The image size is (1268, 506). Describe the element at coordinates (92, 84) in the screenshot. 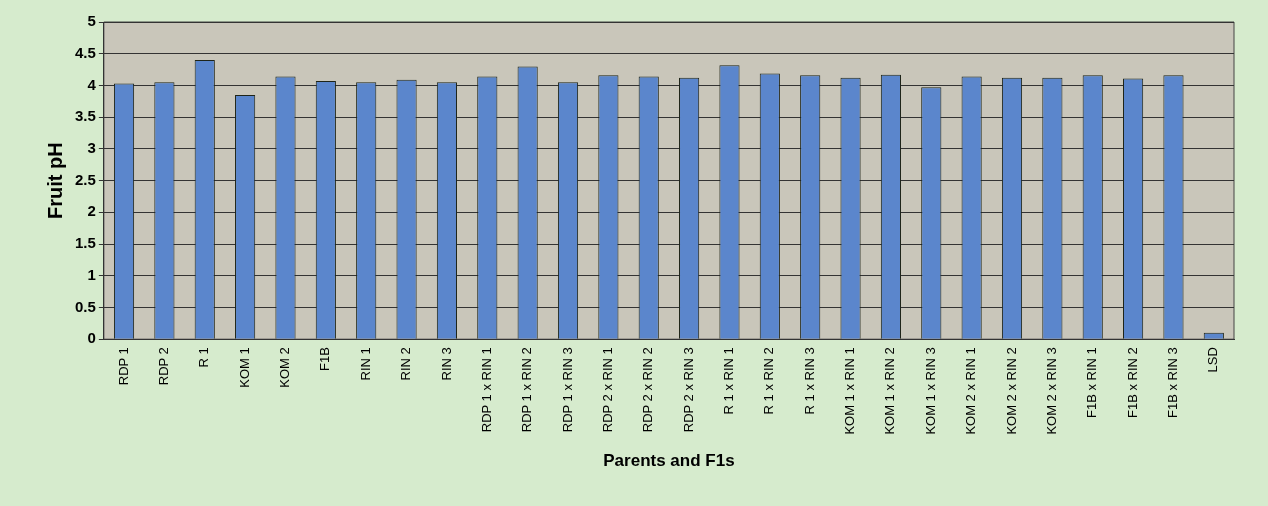

I see `y-tick-label: 4` at that location.